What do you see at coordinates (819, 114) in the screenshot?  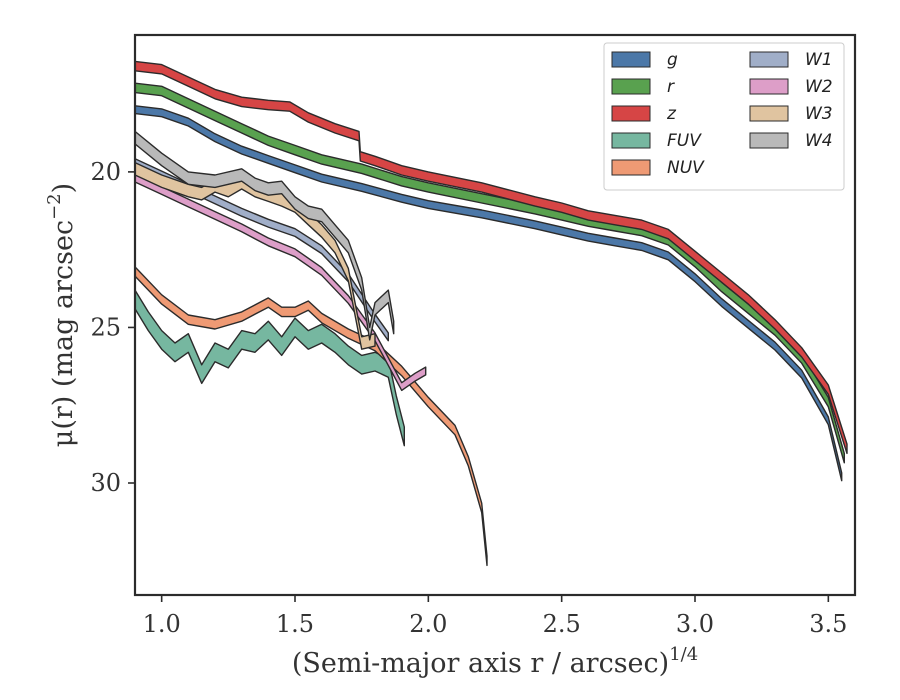 I see `legend-label-w3: W3` at bounding box center [819, 114].